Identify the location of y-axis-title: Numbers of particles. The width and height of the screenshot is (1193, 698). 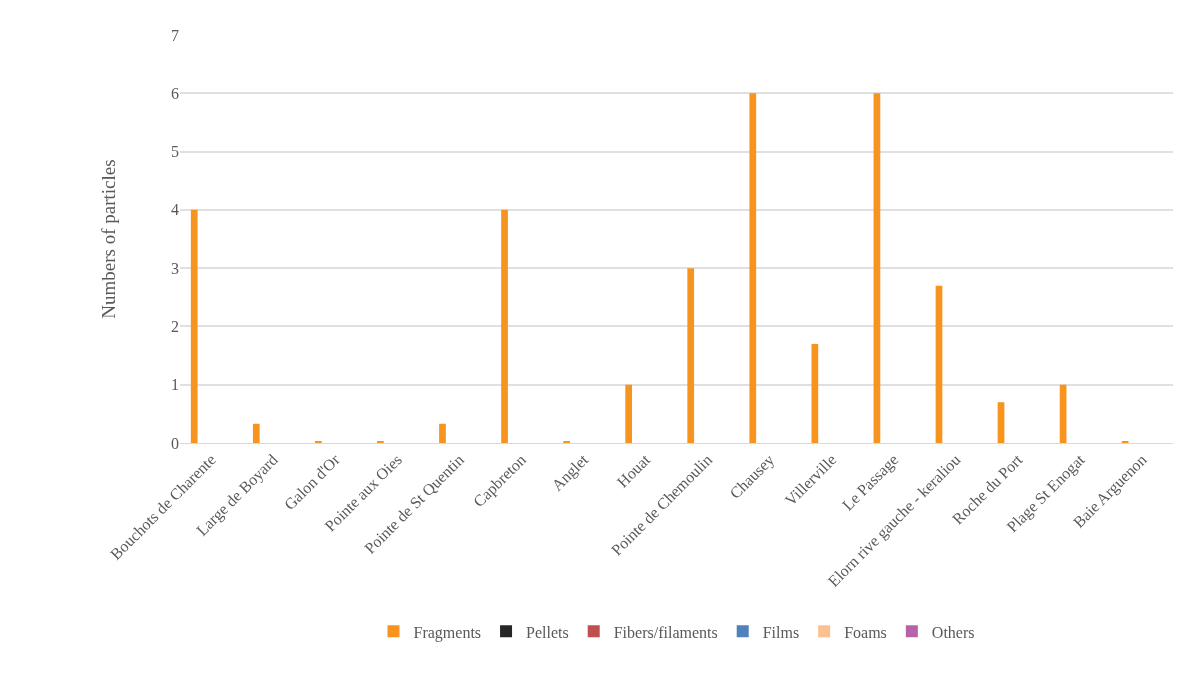
(108, 239).